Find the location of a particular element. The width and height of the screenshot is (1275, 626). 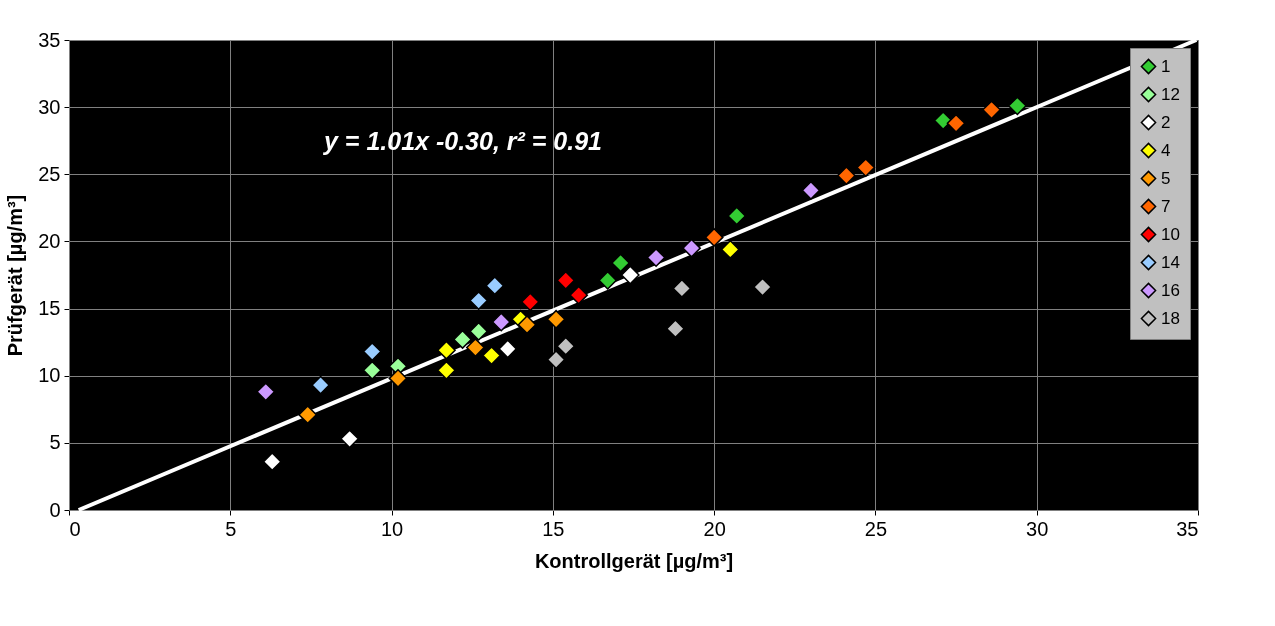

x-tick-label: 30 is located at coordinates (1037, 528).